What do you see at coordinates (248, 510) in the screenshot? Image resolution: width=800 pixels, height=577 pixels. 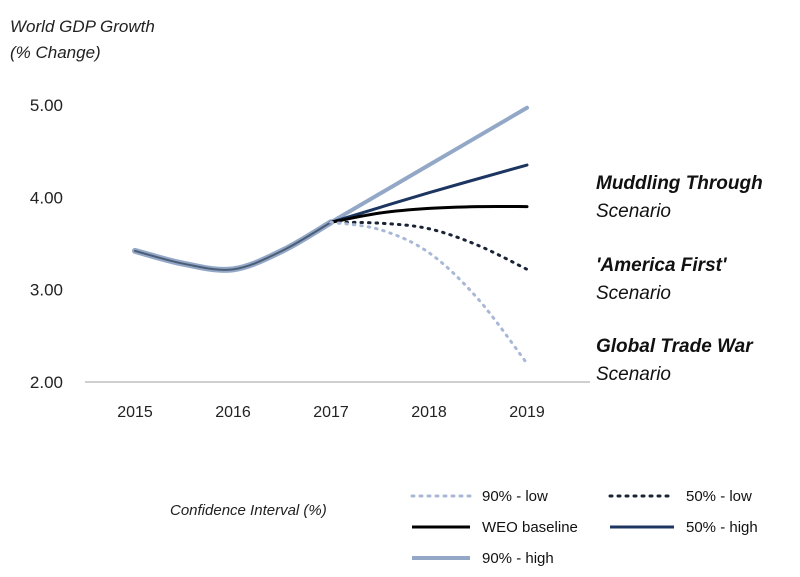 I see `legend-title: Confidence Interval (%)` at bounding box center [248, 510].